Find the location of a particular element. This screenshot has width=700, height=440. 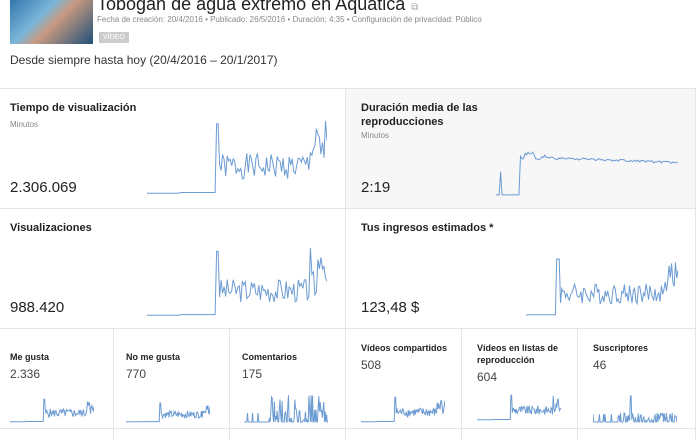

playlists-sparkline is located at coordinates (519, 407).